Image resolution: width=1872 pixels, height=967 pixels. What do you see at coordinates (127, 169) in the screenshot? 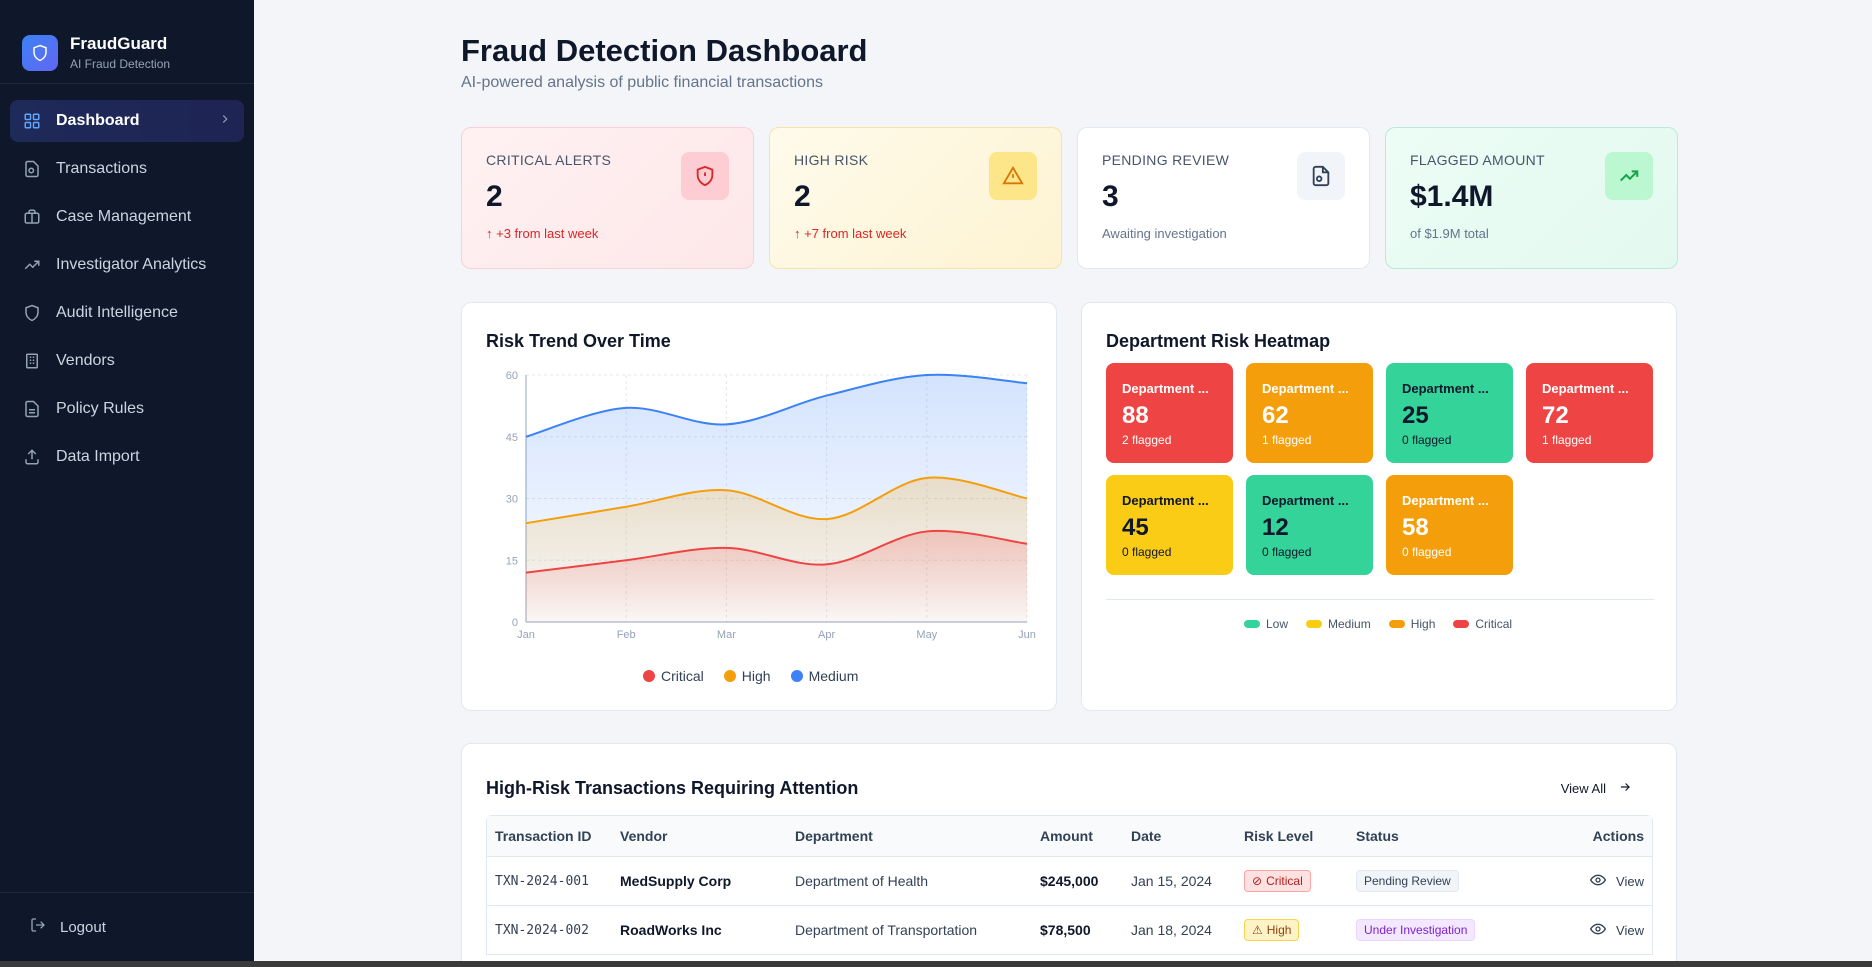
I see `sidebar-item-transactions: Transactions` at bounding box center [127, 169].